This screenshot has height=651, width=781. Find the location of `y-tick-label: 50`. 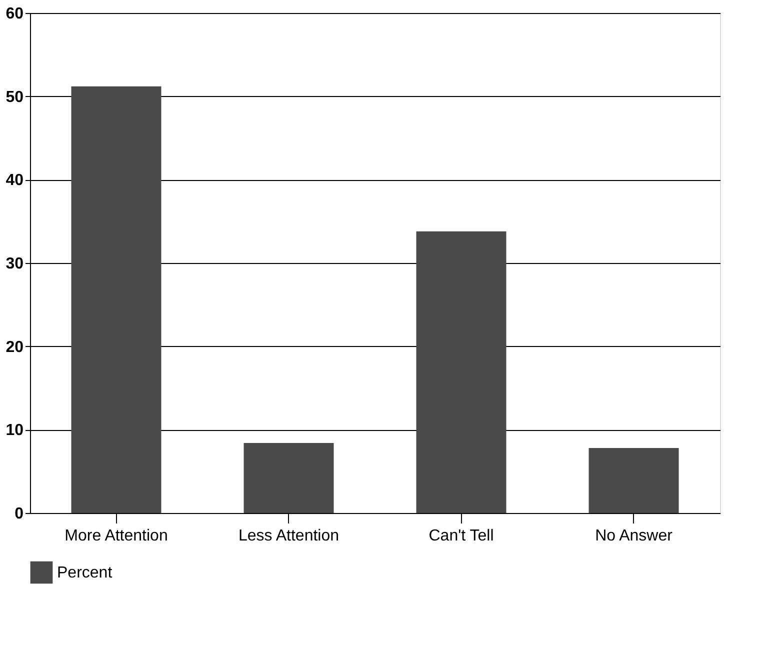

y-tick-label: 50 is located at coordinates (15, 97).